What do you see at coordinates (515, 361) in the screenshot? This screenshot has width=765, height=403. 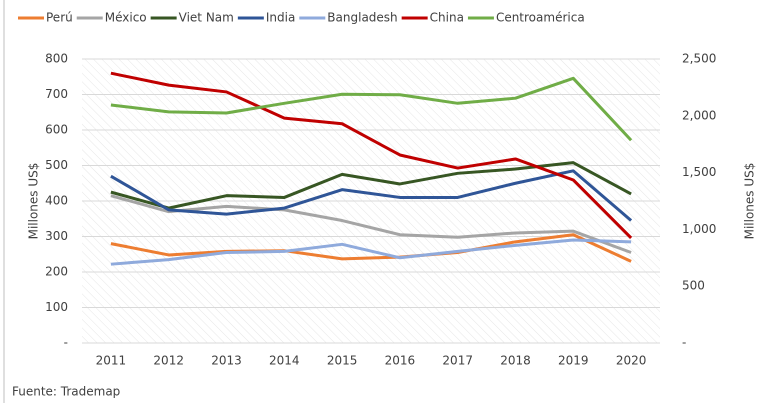 I see `x-tick-label: 2018` at bounding box center [515, 361].